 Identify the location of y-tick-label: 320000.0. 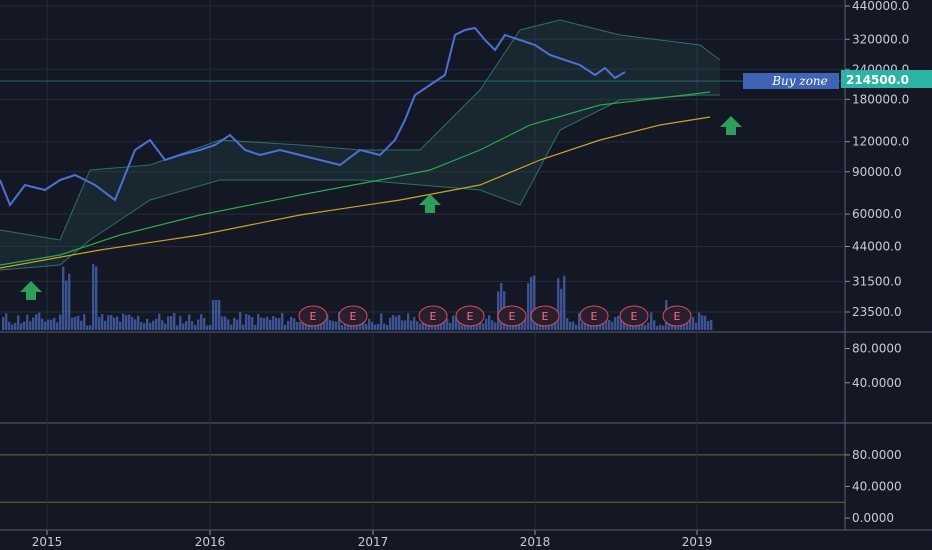
(880, 39).